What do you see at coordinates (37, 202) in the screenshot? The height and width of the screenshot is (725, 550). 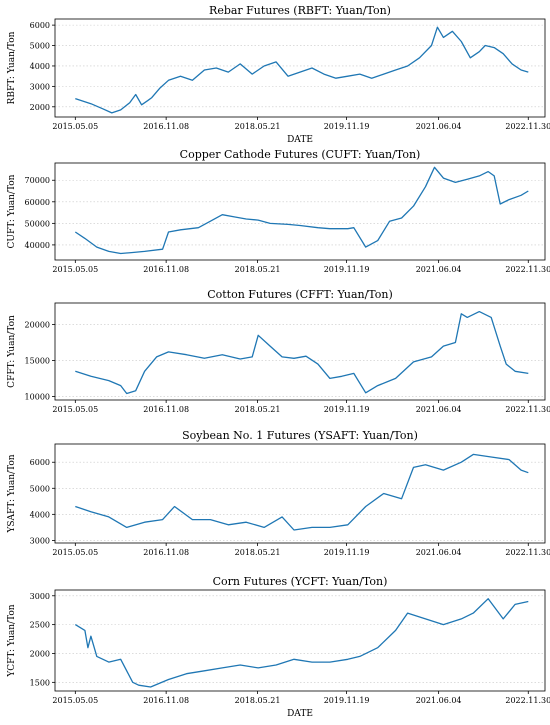 I see `y-tick-label: 60000` at bounding box center [37, 202].